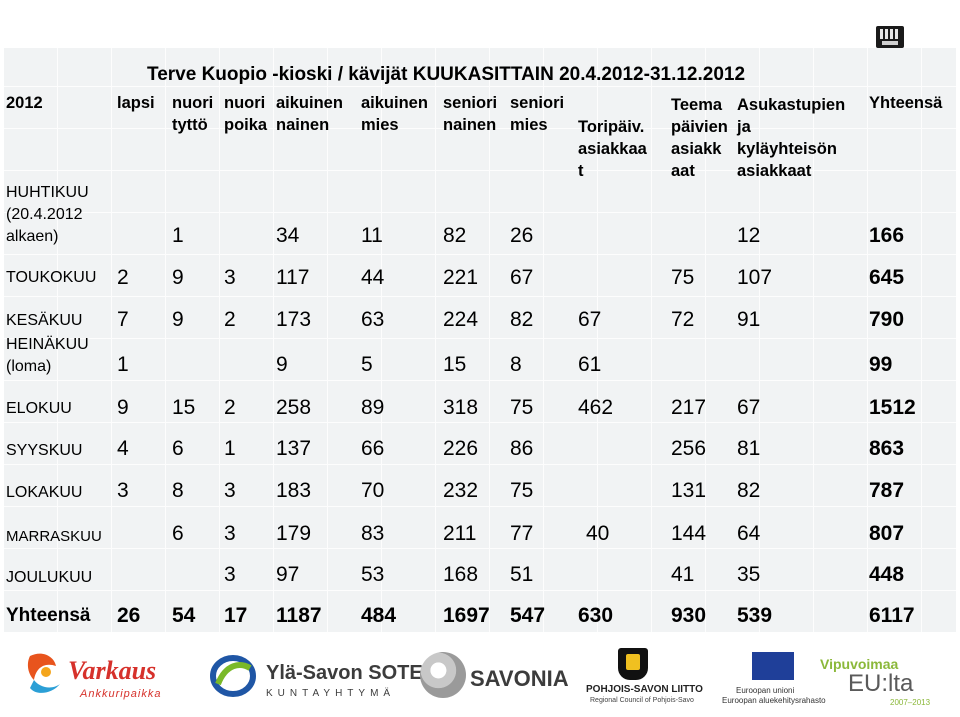 This screenshot has height=717, width=960. I want to click on cell-aikuinen-nainen: 173, so click(294, 319).